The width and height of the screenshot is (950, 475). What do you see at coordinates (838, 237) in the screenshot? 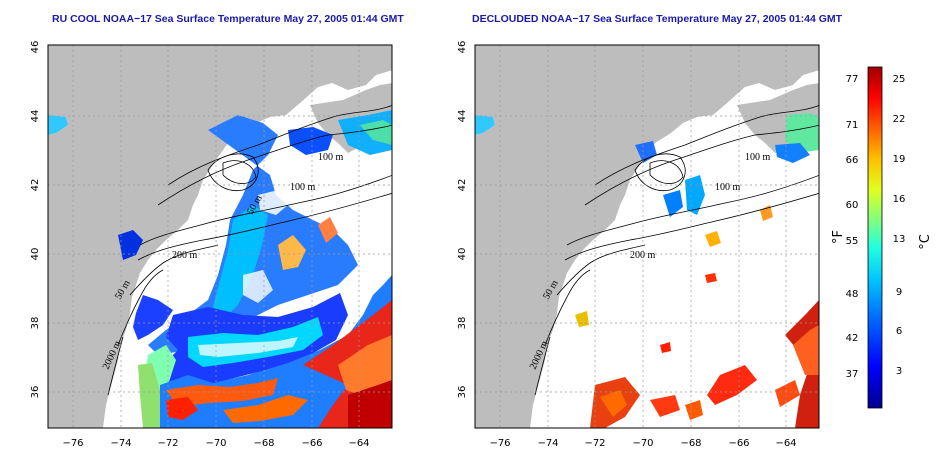
I see `fahrenheit-unit-label: °F` at bounding box center [838, 237].